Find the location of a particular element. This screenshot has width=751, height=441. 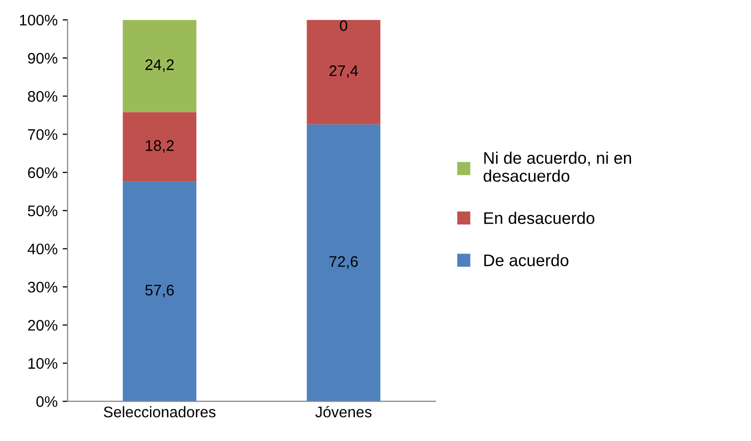

data-label: 18,2 is located at coordinates (160, 146).